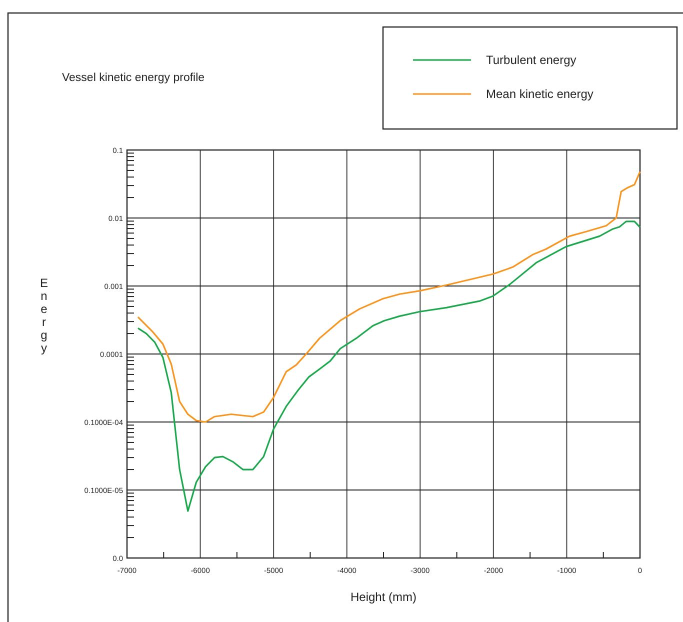 The height and width of the screenshot is (622, 683). I want to click on legend-label: Mean kinetic energy, so click(540, 94).